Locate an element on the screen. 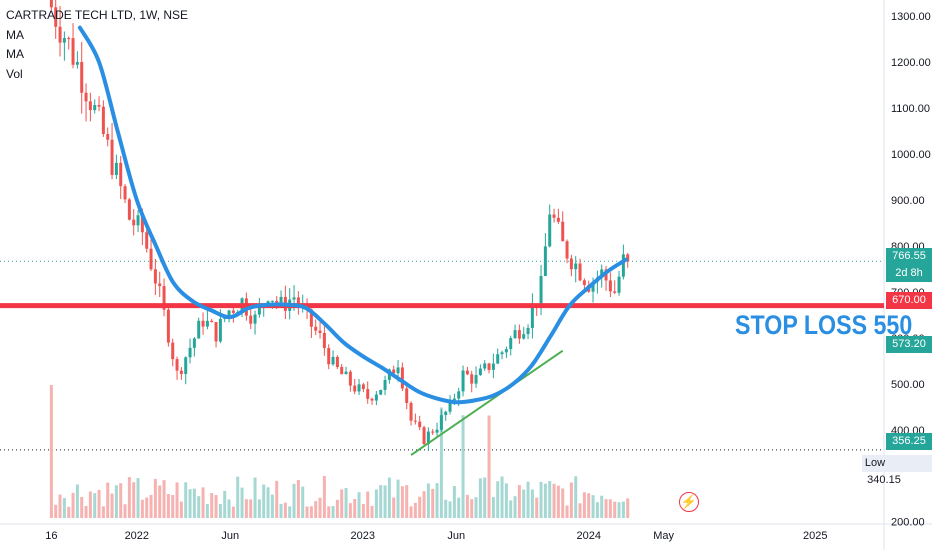 The height and width of the screenshot is (550, 932). y-tick-label: 500.00 is located at coordinates (908, 385).